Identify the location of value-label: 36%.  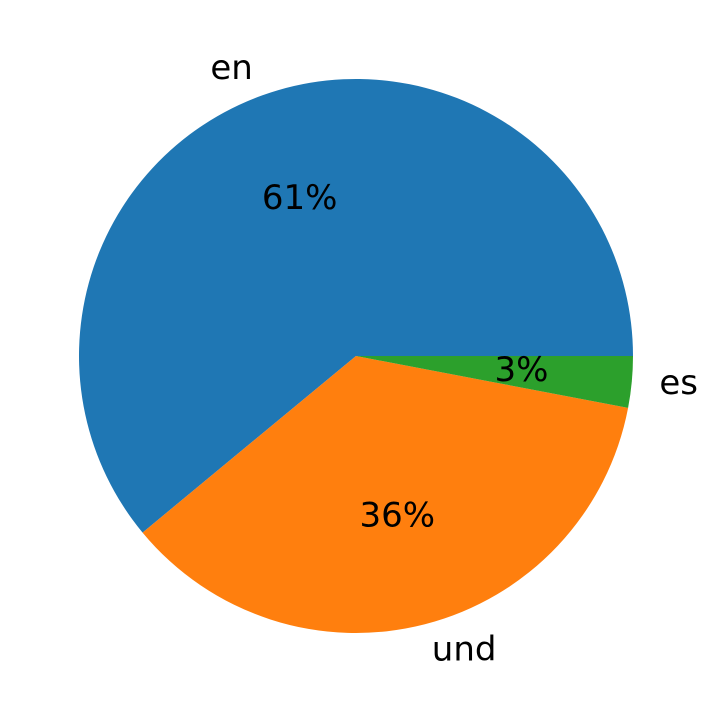
(398, 515).